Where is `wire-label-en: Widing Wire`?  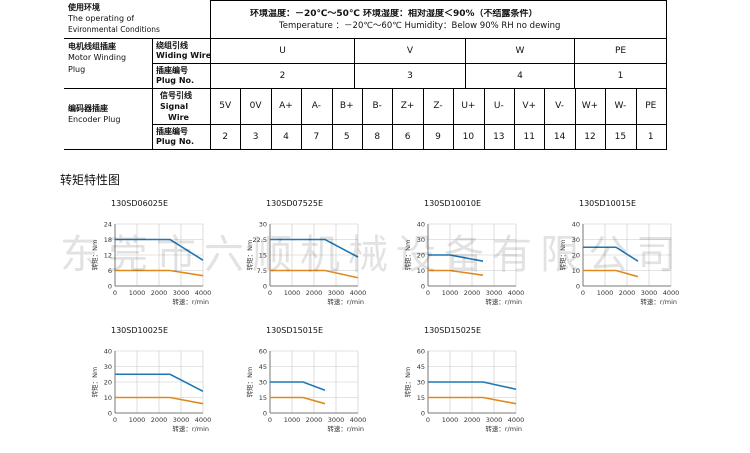
wire-label-en: Widing Wire is located at coordinates (184, 55).